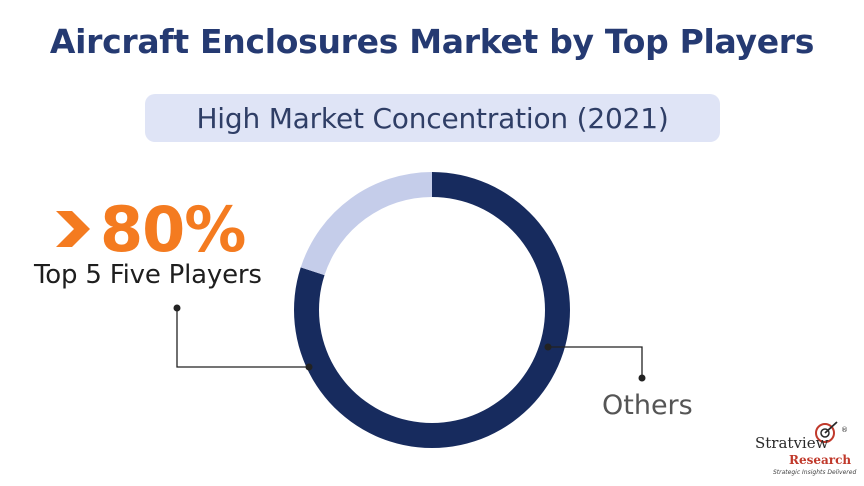 This screenshot has height=486, width=864. What do you see at coordinates (815, 472) in the screenshot?
I see `logo-tagline: Strategic Insights Delivered` at bounding box center [815, 472].